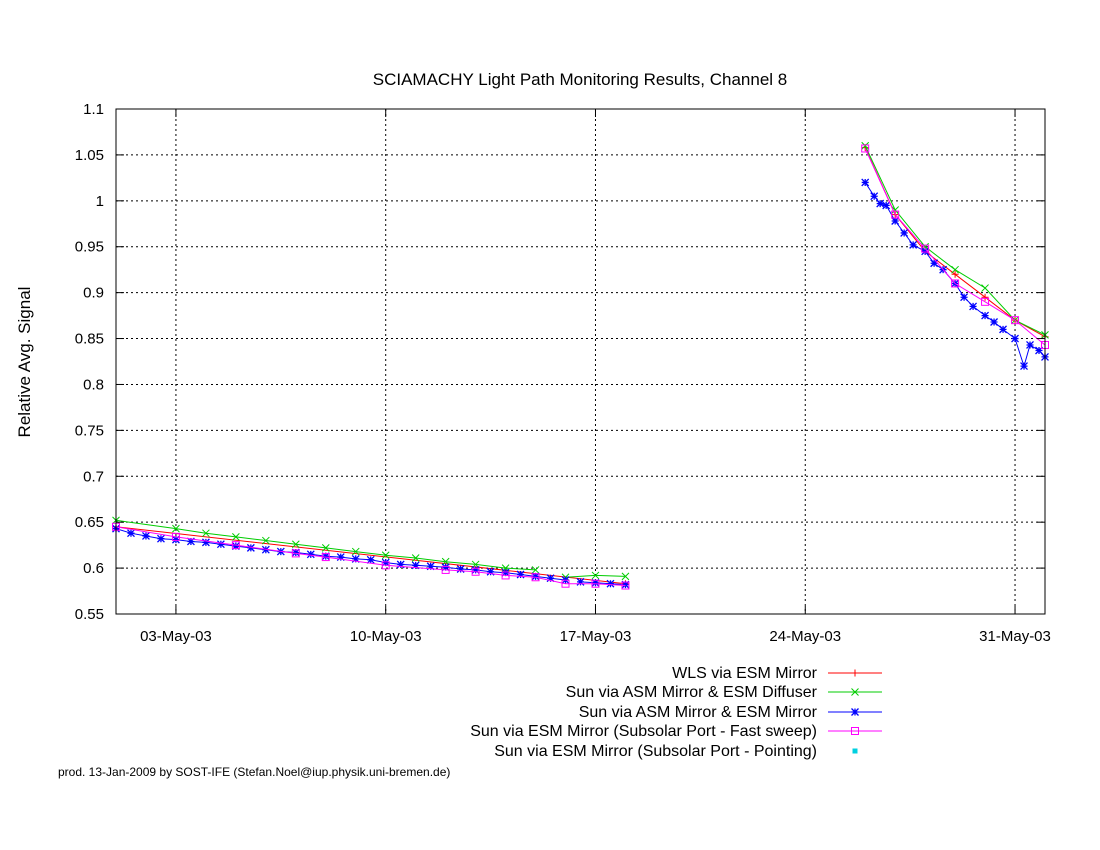 The height and width of the screenshot is (850, 1100). I want to click on y-tick-label: 1, so click(100, 201).